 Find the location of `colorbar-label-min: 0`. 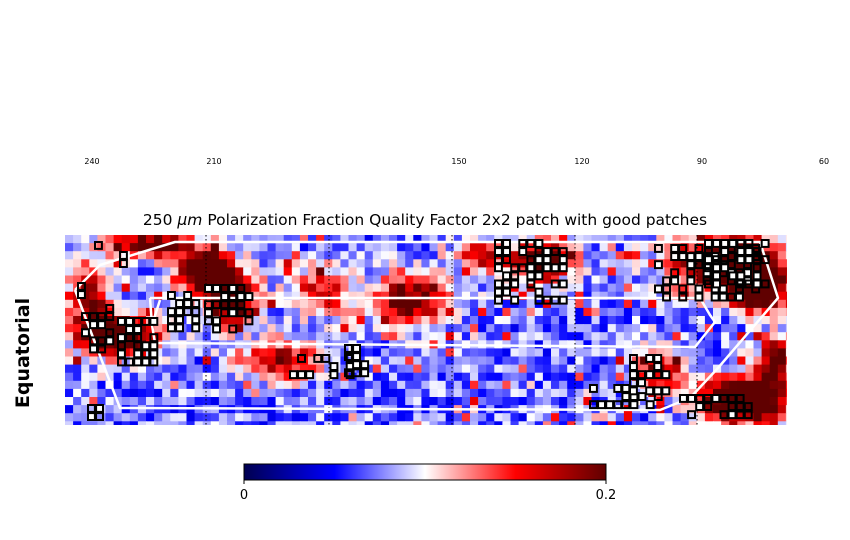

colorbar-label-min: 0 is located at coordinates (244, 495).